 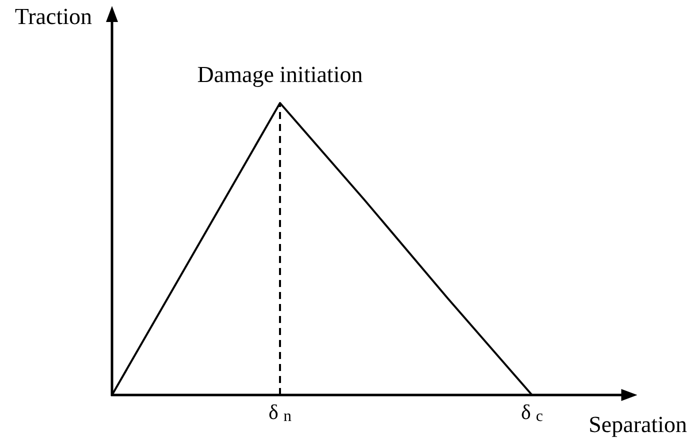 I want to click on y-axis-title: Traction, so click(x=53, y=16).